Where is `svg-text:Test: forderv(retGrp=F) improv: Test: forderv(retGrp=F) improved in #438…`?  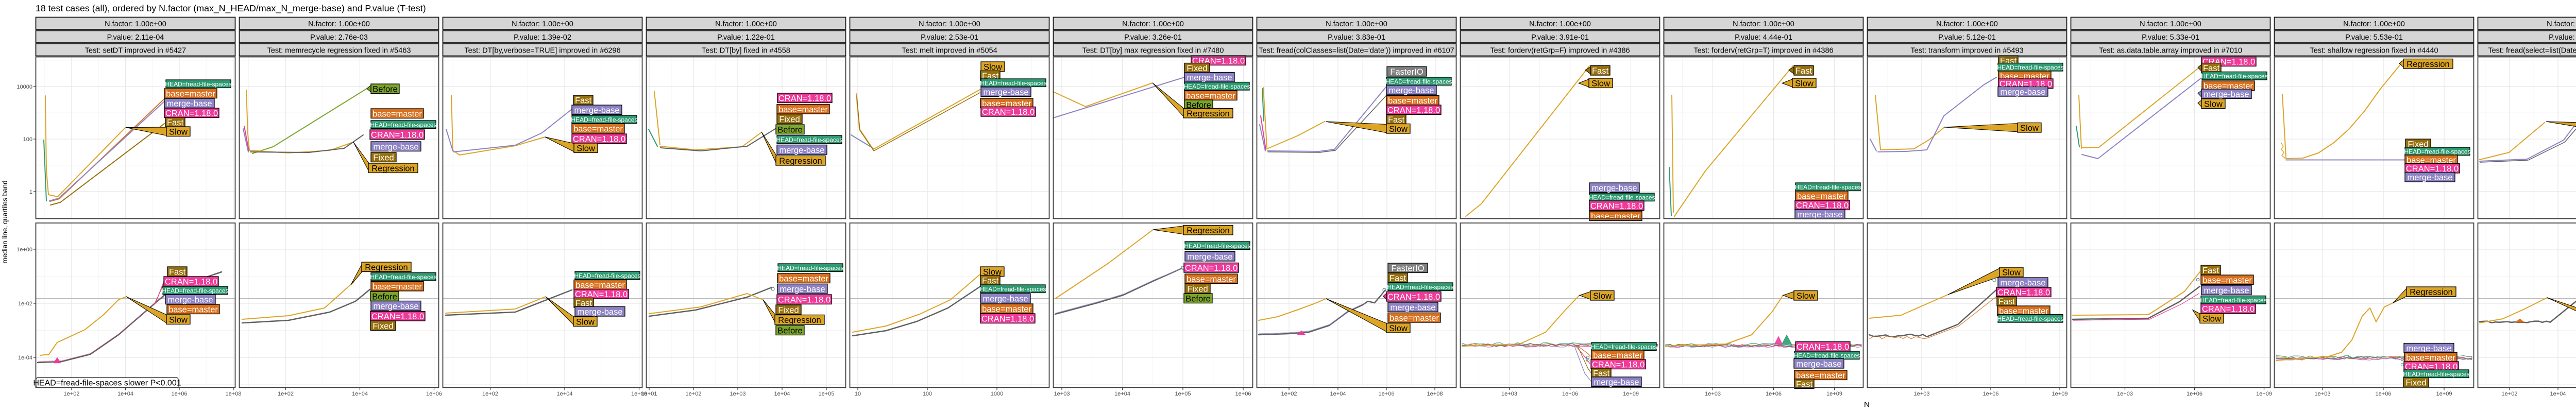
svg-text:Test: forderv(retGrp=F) improv: Test: forderv(retGrp=F) improved in #438… is located at coordinates (1560, 51).